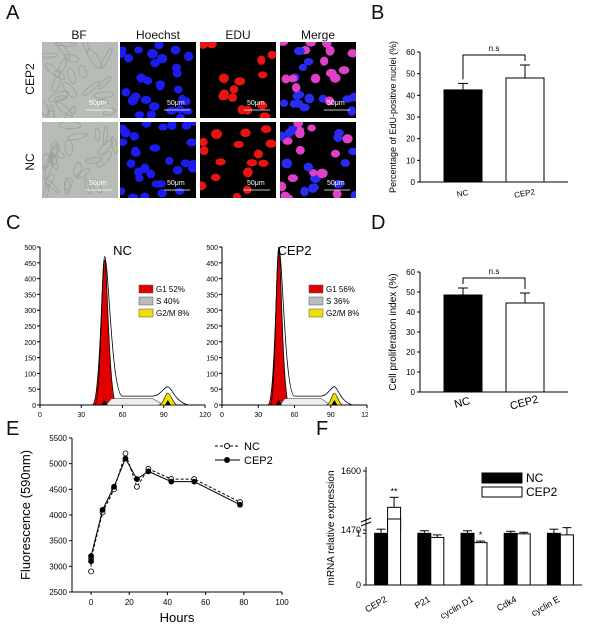 The width and height of the screenshot is (590, 628). I want to click on significance-mark: **, so click(395, 491).